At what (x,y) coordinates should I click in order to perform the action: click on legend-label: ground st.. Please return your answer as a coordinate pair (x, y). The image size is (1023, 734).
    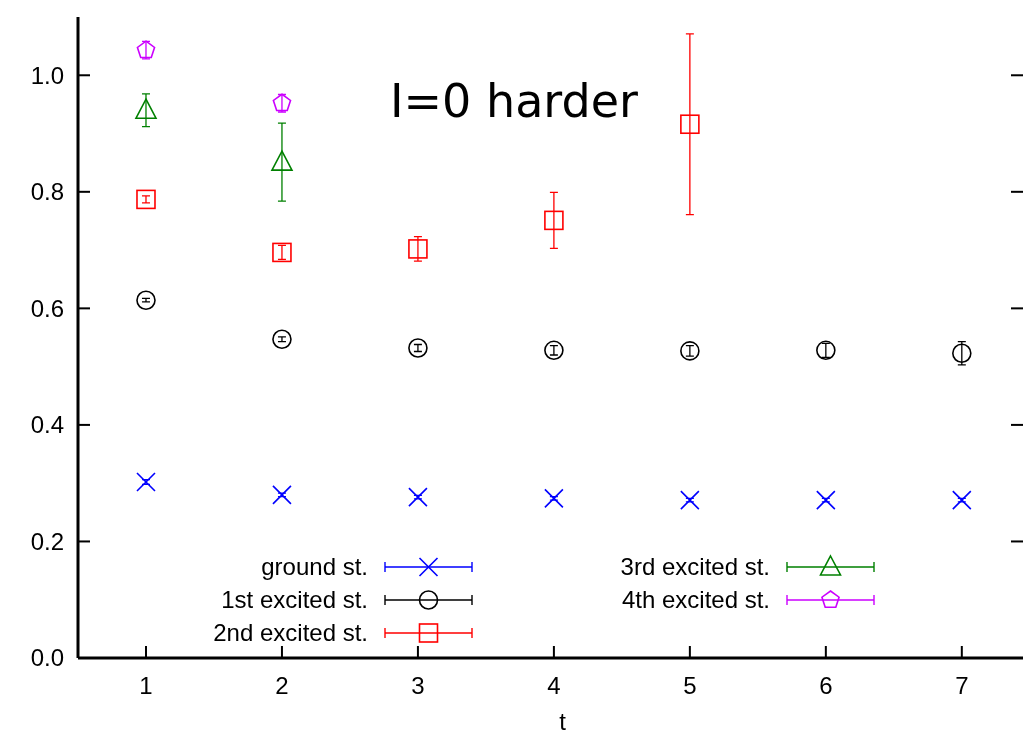
    Looking at the image, I should click on (314, 567).